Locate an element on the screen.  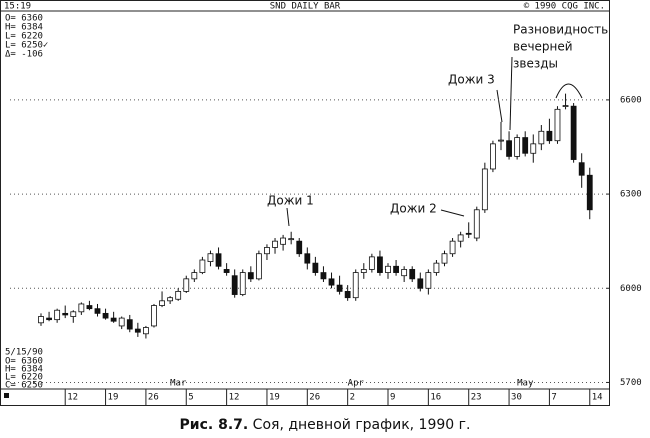
month-label: Apr is located at coordinates (356, 384).